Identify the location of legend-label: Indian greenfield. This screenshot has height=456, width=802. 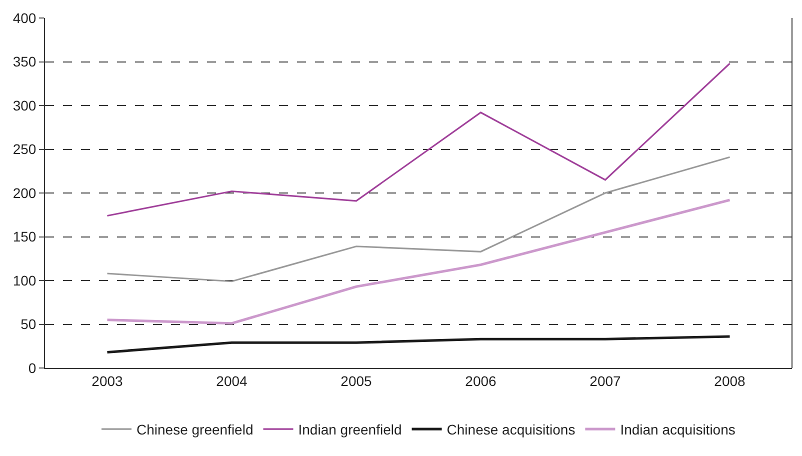
(350, 430).